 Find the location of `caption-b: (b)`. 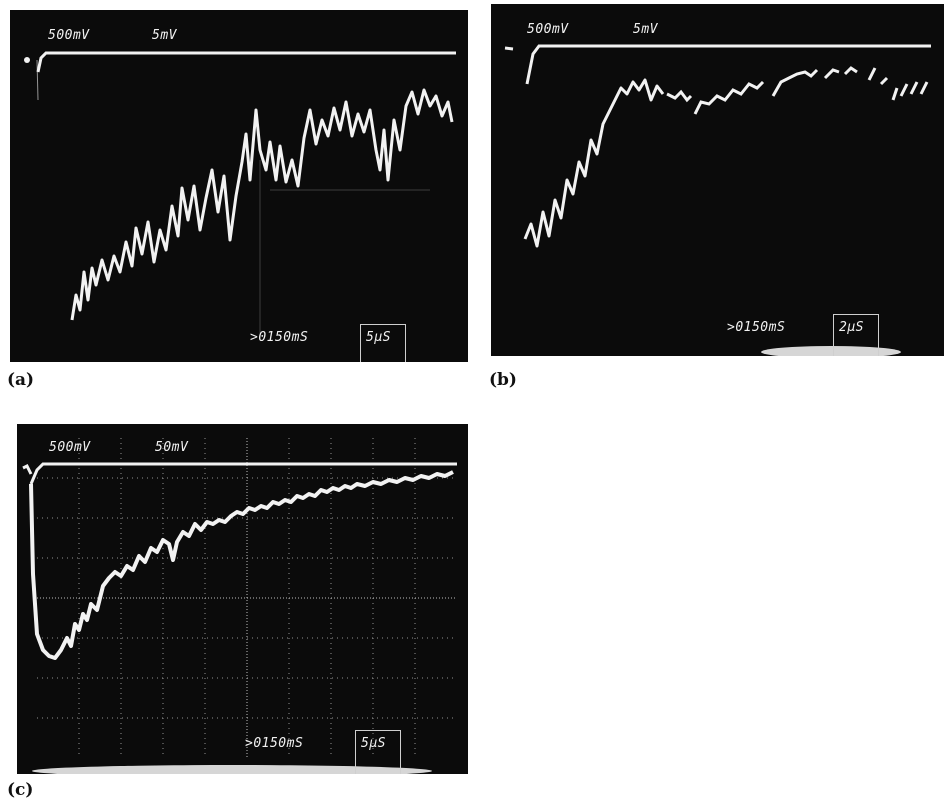

caption-b: (b) is located at coordinates (503, 380).